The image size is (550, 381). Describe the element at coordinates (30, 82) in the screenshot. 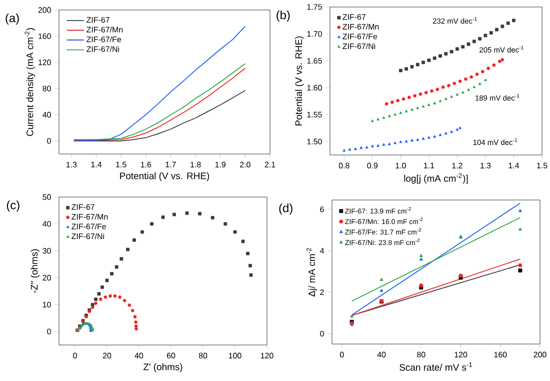

I see `y-axis-title: Current density (mA cm$^{-2}$)` at that location.